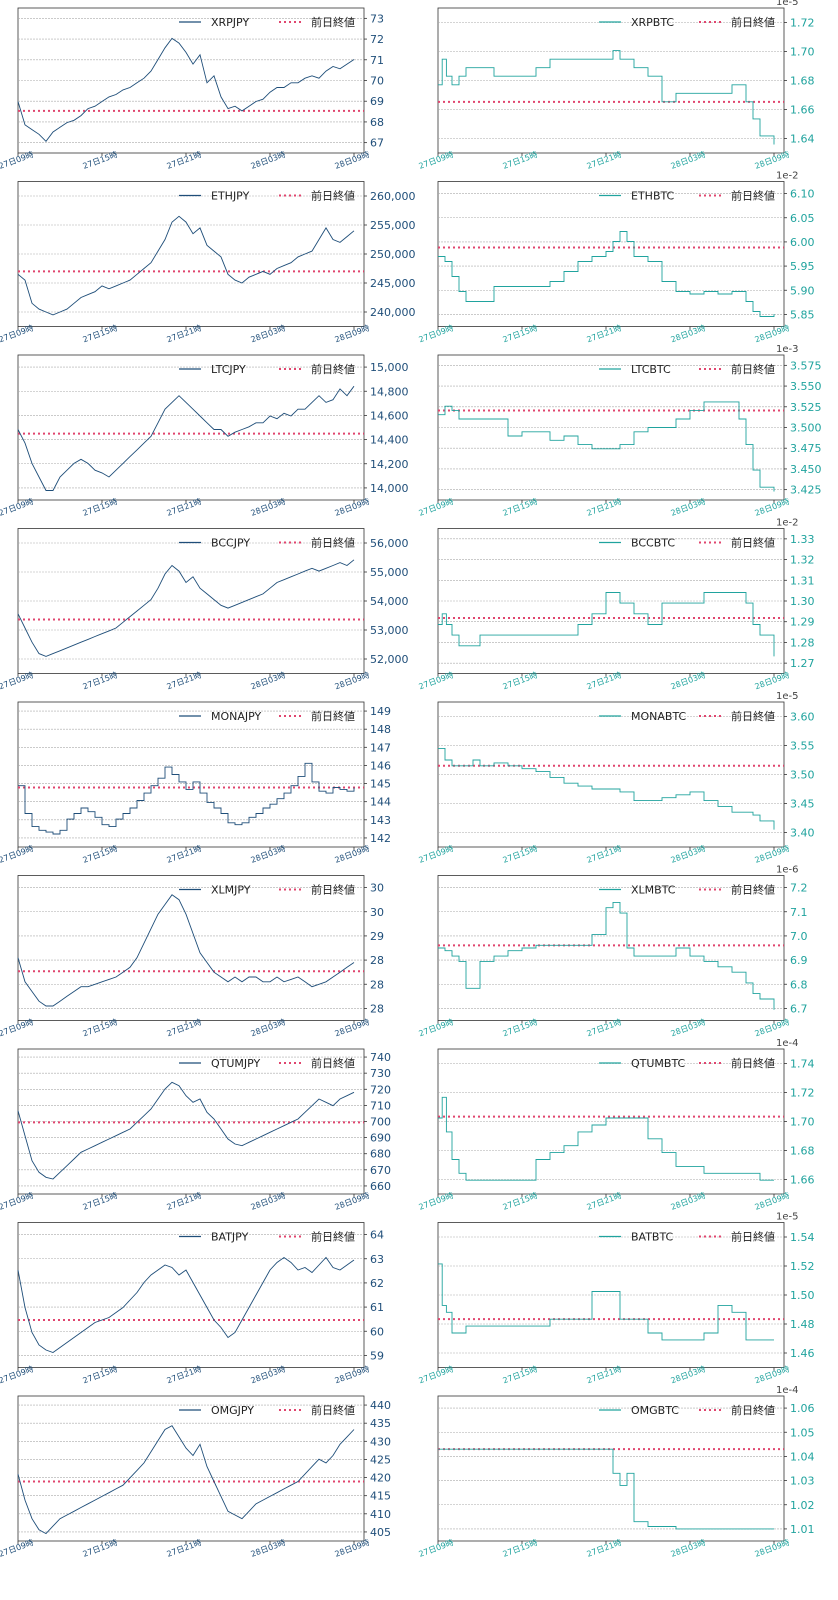  What do you see at coordinates (380, 1478) in the screenshot?
I see `y-tick-label: 420` at bounding box center [380, 1478].